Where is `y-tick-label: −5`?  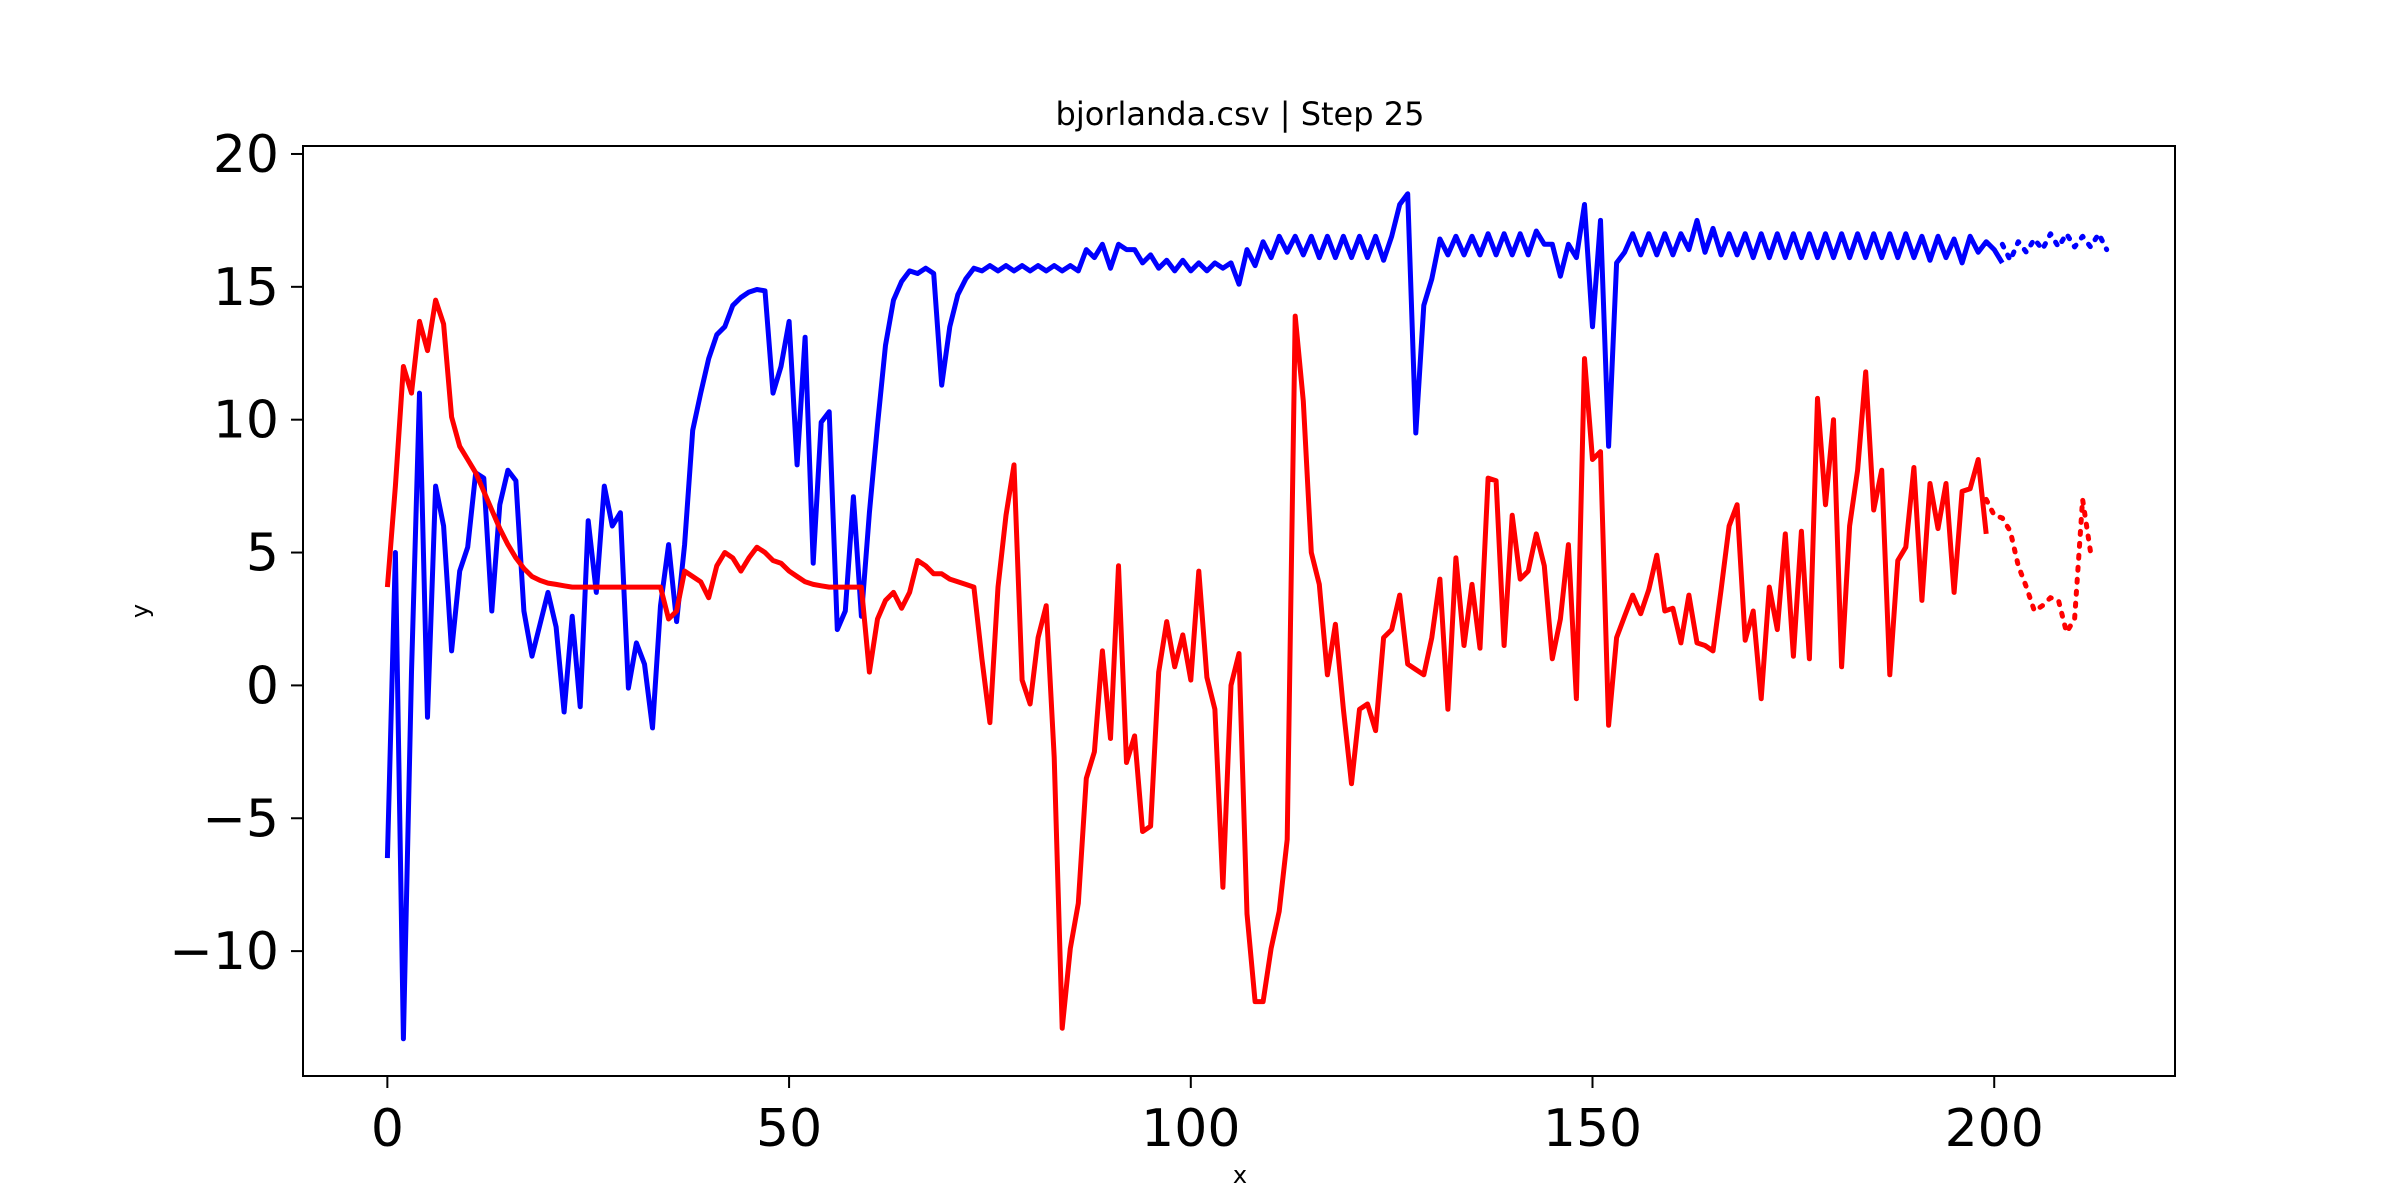
y-tick-label: −5 is located at coordinates (240, 819).